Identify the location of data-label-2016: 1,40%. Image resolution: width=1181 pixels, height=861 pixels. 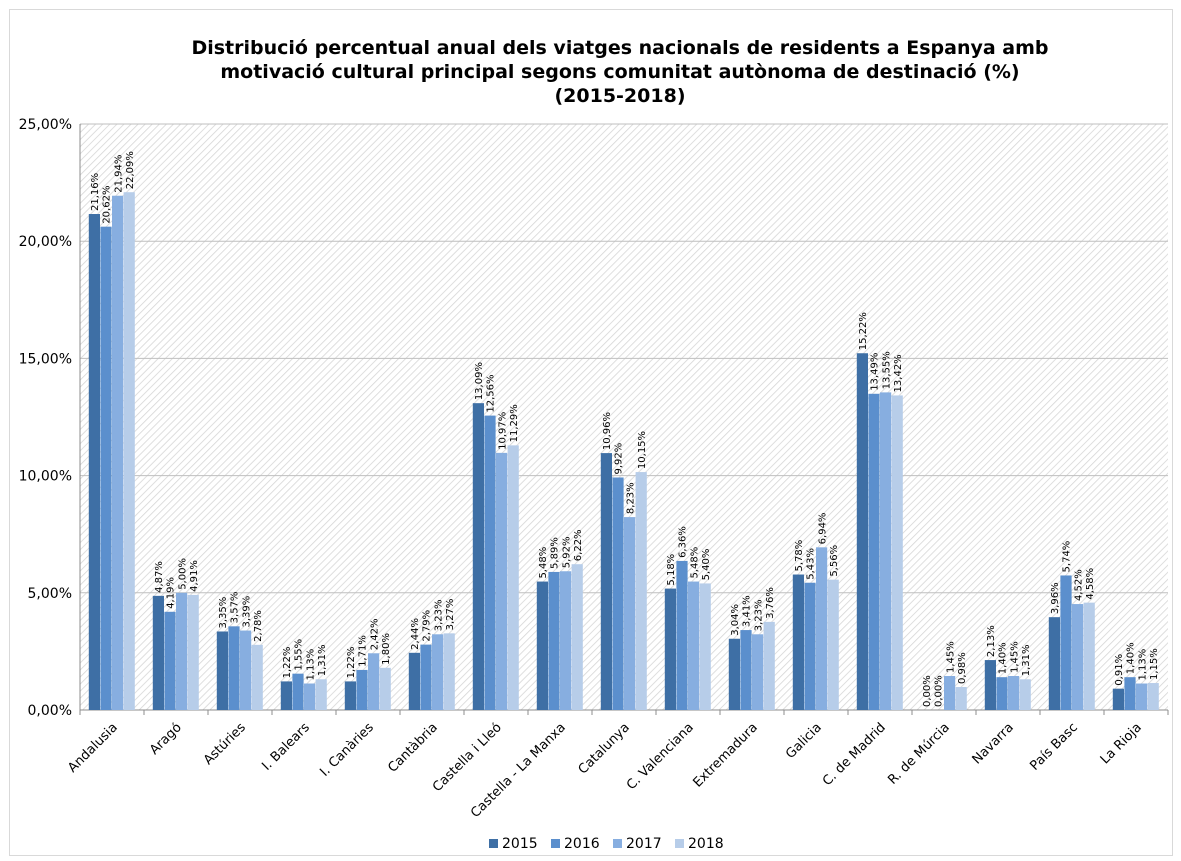
(1131, 658).